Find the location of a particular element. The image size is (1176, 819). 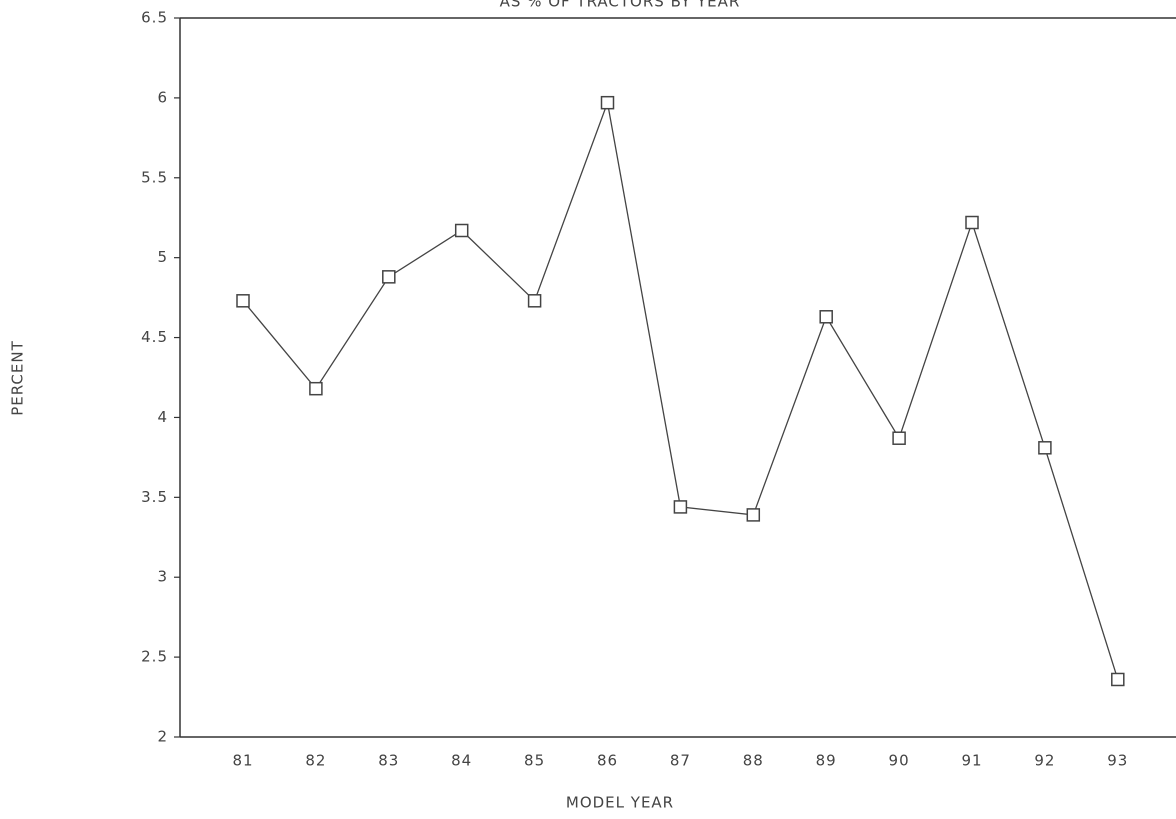

x-tick-label: 87 is located at coordinates (680, 761).